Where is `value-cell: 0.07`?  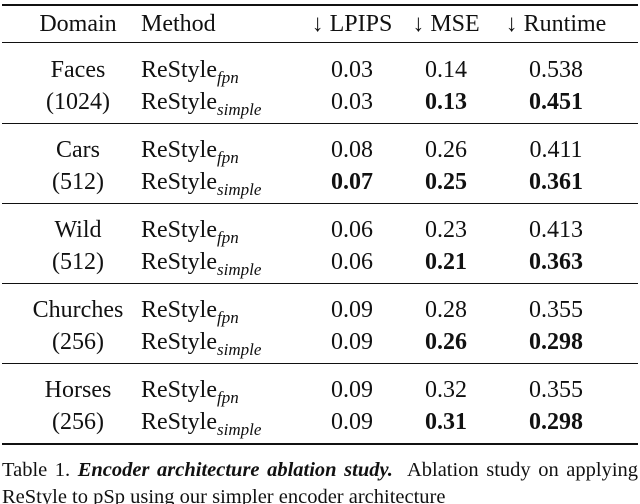 value-cell: 0.07 is located at coordinates (352, 182).